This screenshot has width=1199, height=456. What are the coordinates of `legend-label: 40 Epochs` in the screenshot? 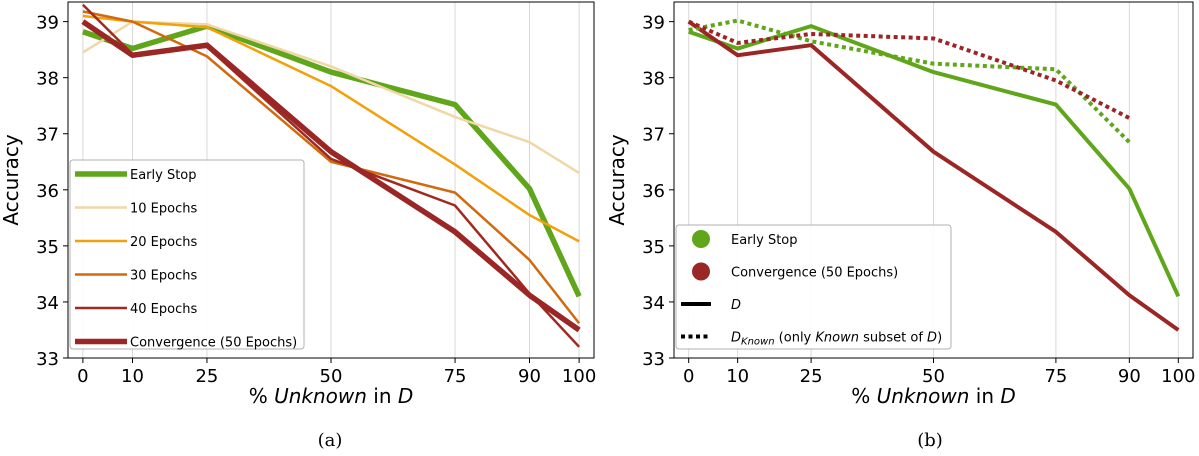 It's located at (163, 309).